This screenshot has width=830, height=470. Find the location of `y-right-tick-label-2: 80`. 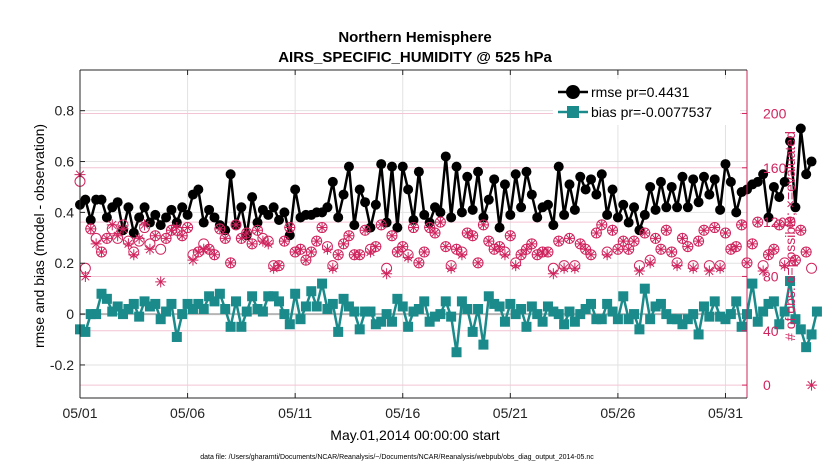

y-right-tick-label-2: 80 is located at coordinates (771, 276).